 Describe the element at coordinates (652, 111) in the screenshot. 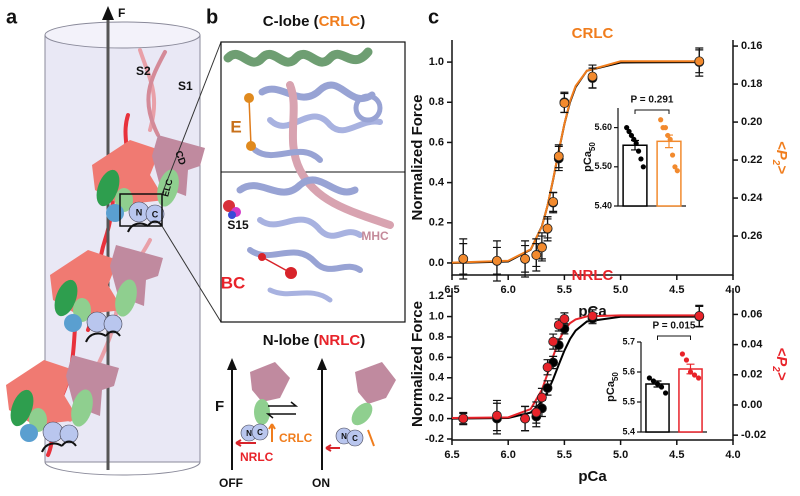

I see `significance-bracket` at that location.